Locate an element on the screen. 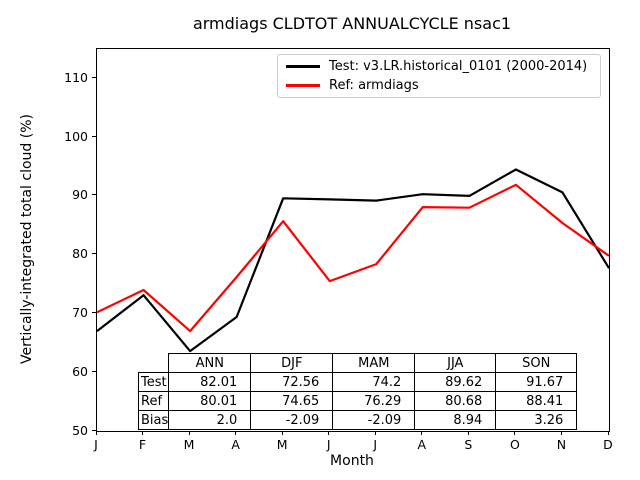 The width and height of the screenshot is (640, 480). table-column-header: ANN is located at coordinates (210, 363).